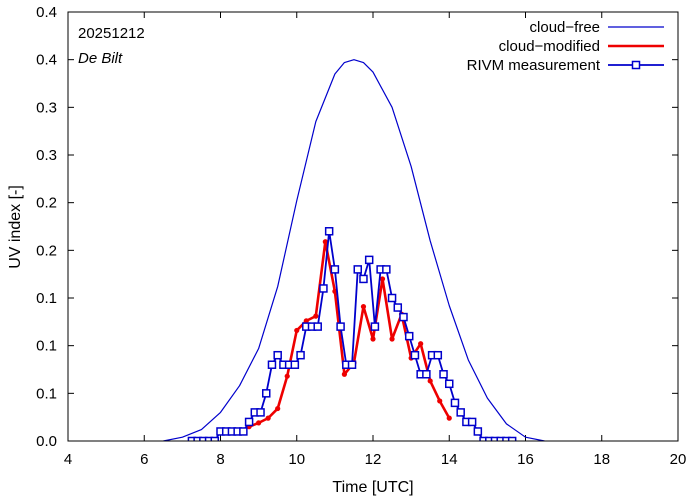 The height and width of the screenshot is (501, 694). Describe the element at coordinates (15, 227) in the screenshot. I see `y-axis-label: UV index [-]` at that location.